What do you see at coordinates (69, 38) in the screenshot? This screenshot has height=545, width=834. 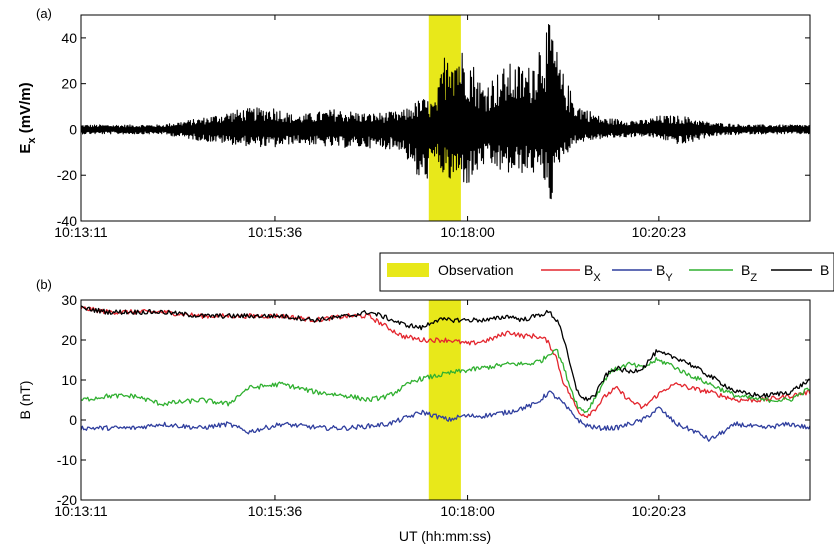 I see `panel-a-ytick-label: 40` at bounding box center [69, 38].